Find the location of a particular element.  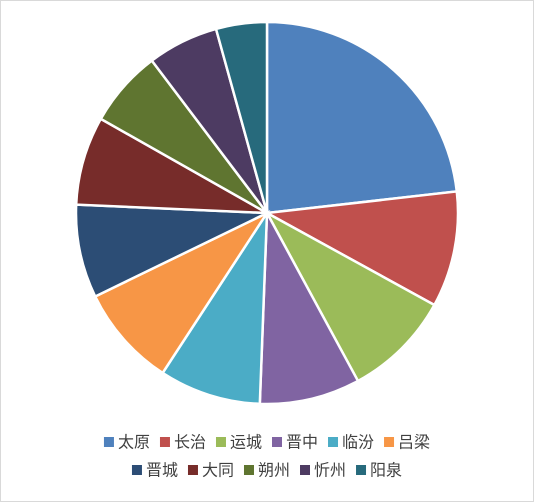

legend-label: 运城 is located at coordinates (246, 442).